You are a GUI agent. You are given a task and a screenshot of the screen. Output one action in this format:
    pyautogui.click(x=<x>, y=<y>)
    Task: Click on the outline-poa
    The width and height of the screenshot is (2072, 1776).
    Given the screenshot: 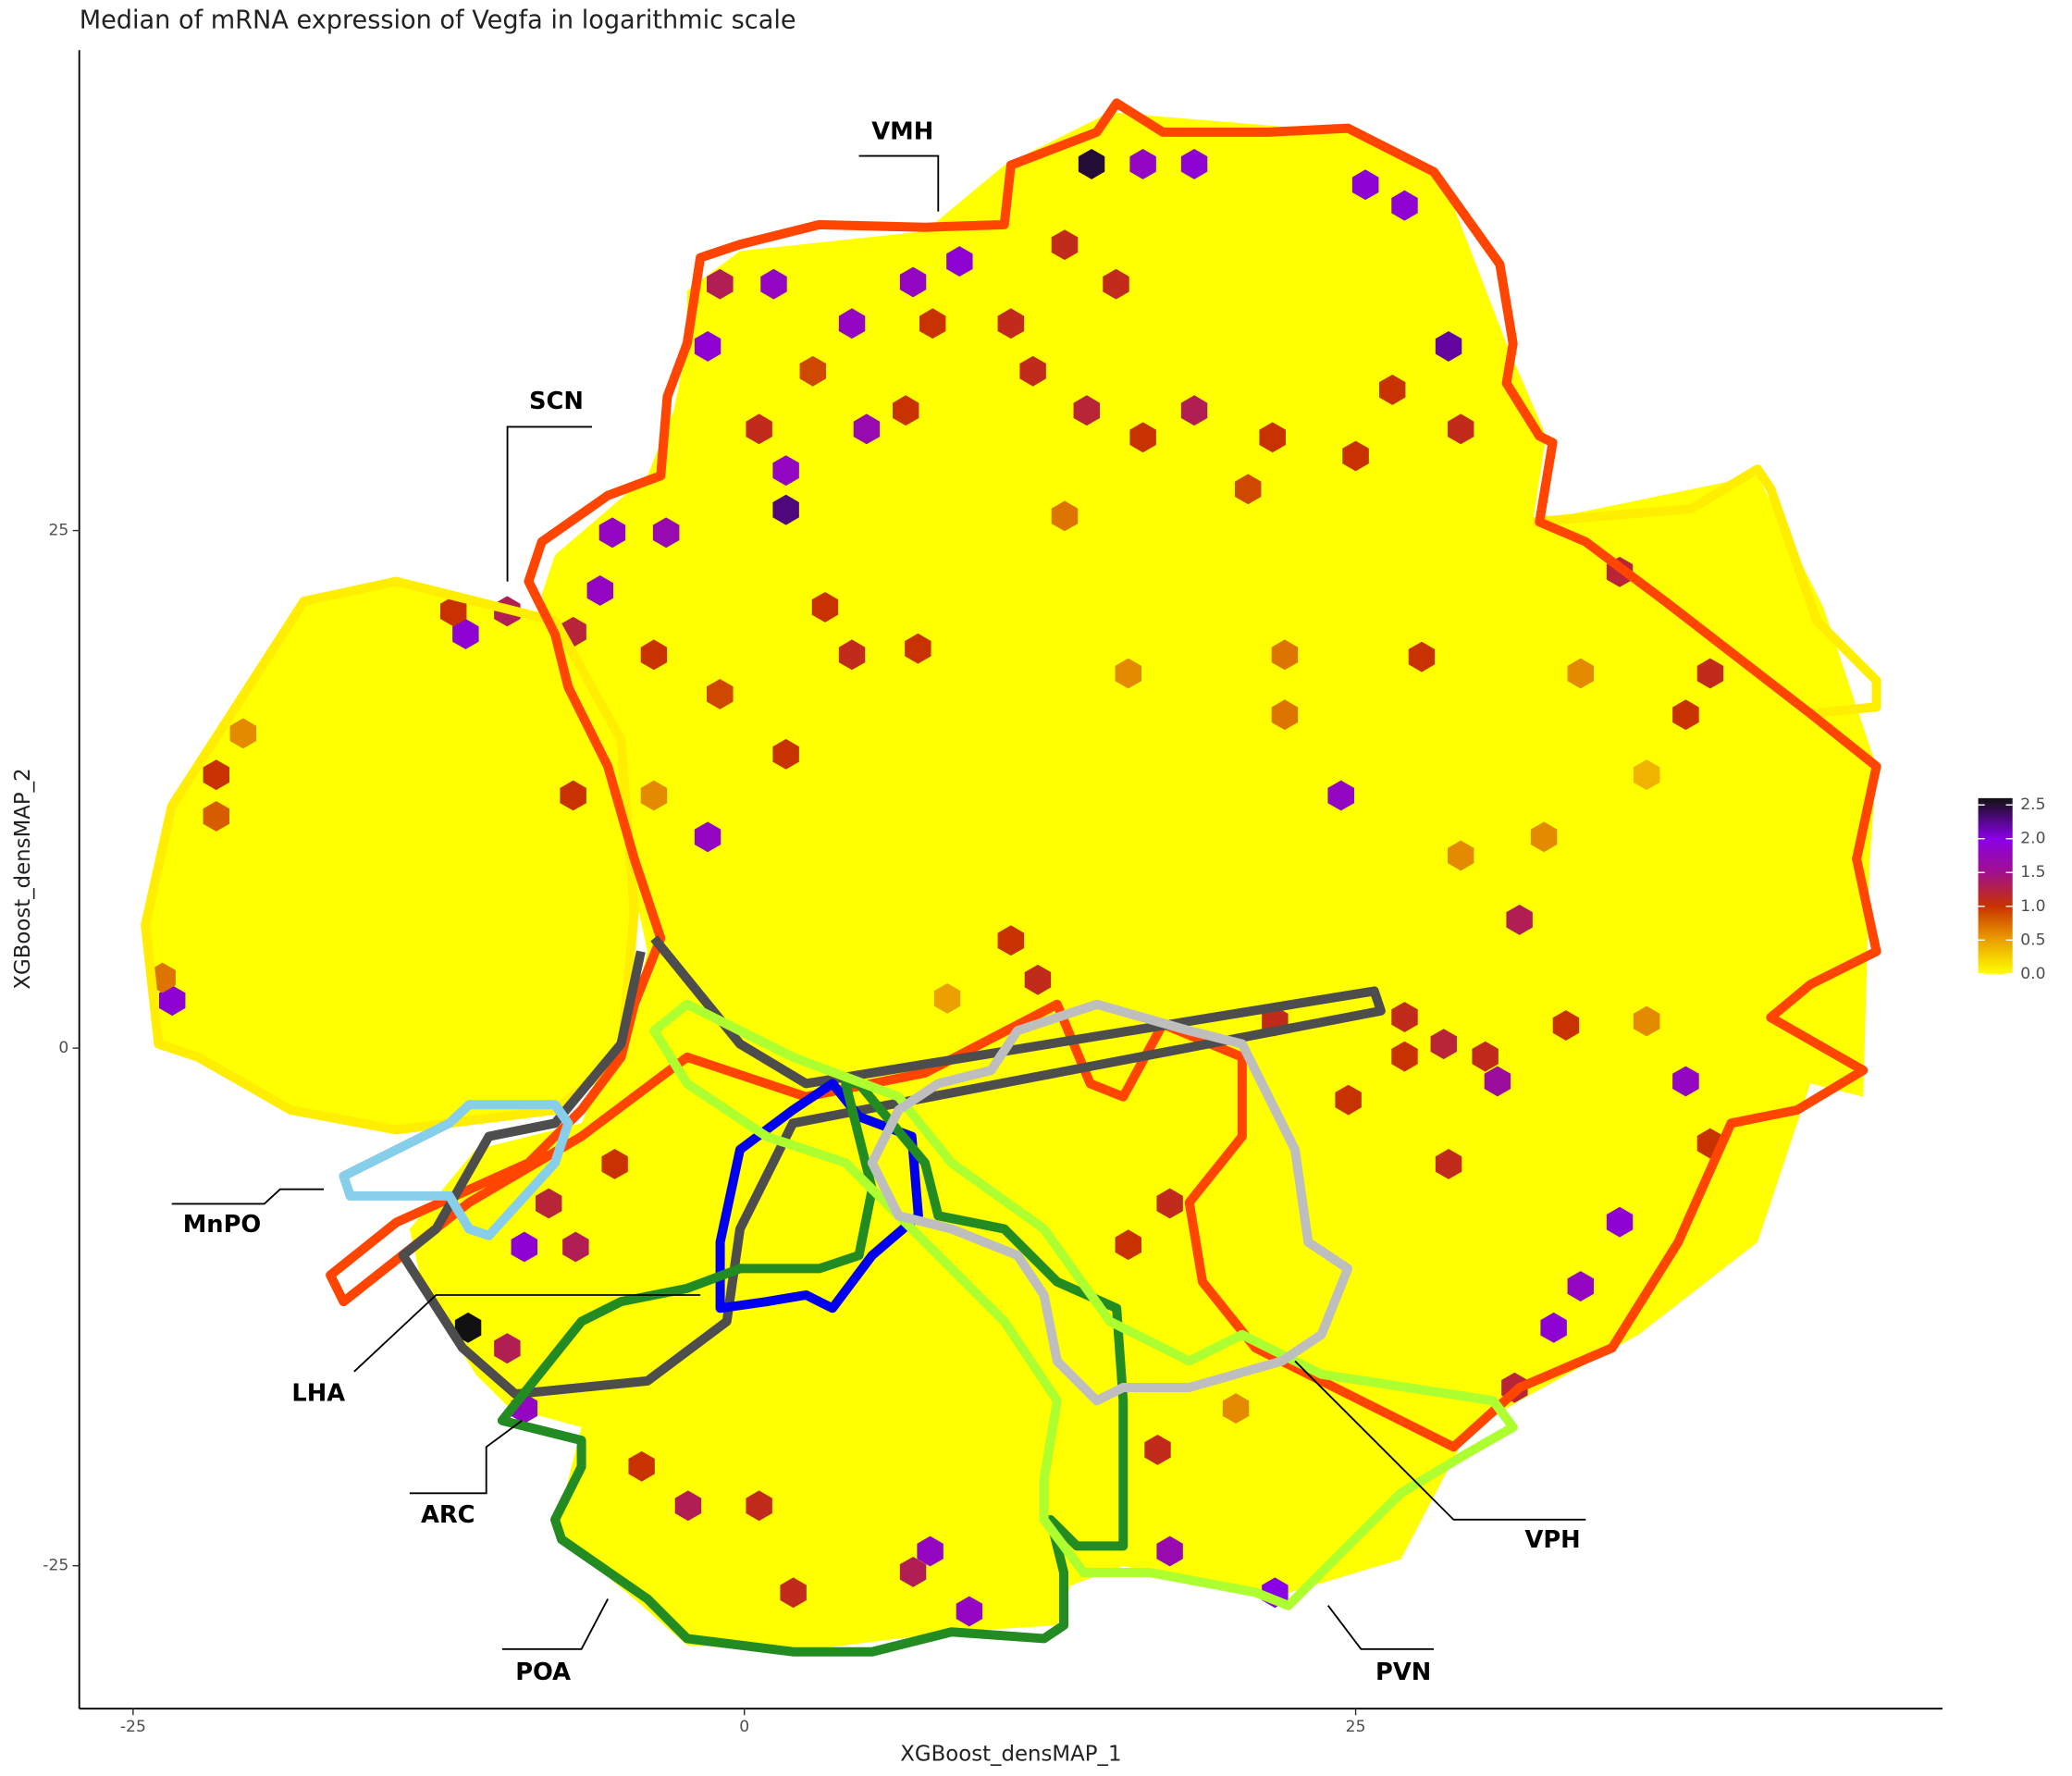 What is the action you would take?
    pyautogui.click(x=813, y=1368)
    